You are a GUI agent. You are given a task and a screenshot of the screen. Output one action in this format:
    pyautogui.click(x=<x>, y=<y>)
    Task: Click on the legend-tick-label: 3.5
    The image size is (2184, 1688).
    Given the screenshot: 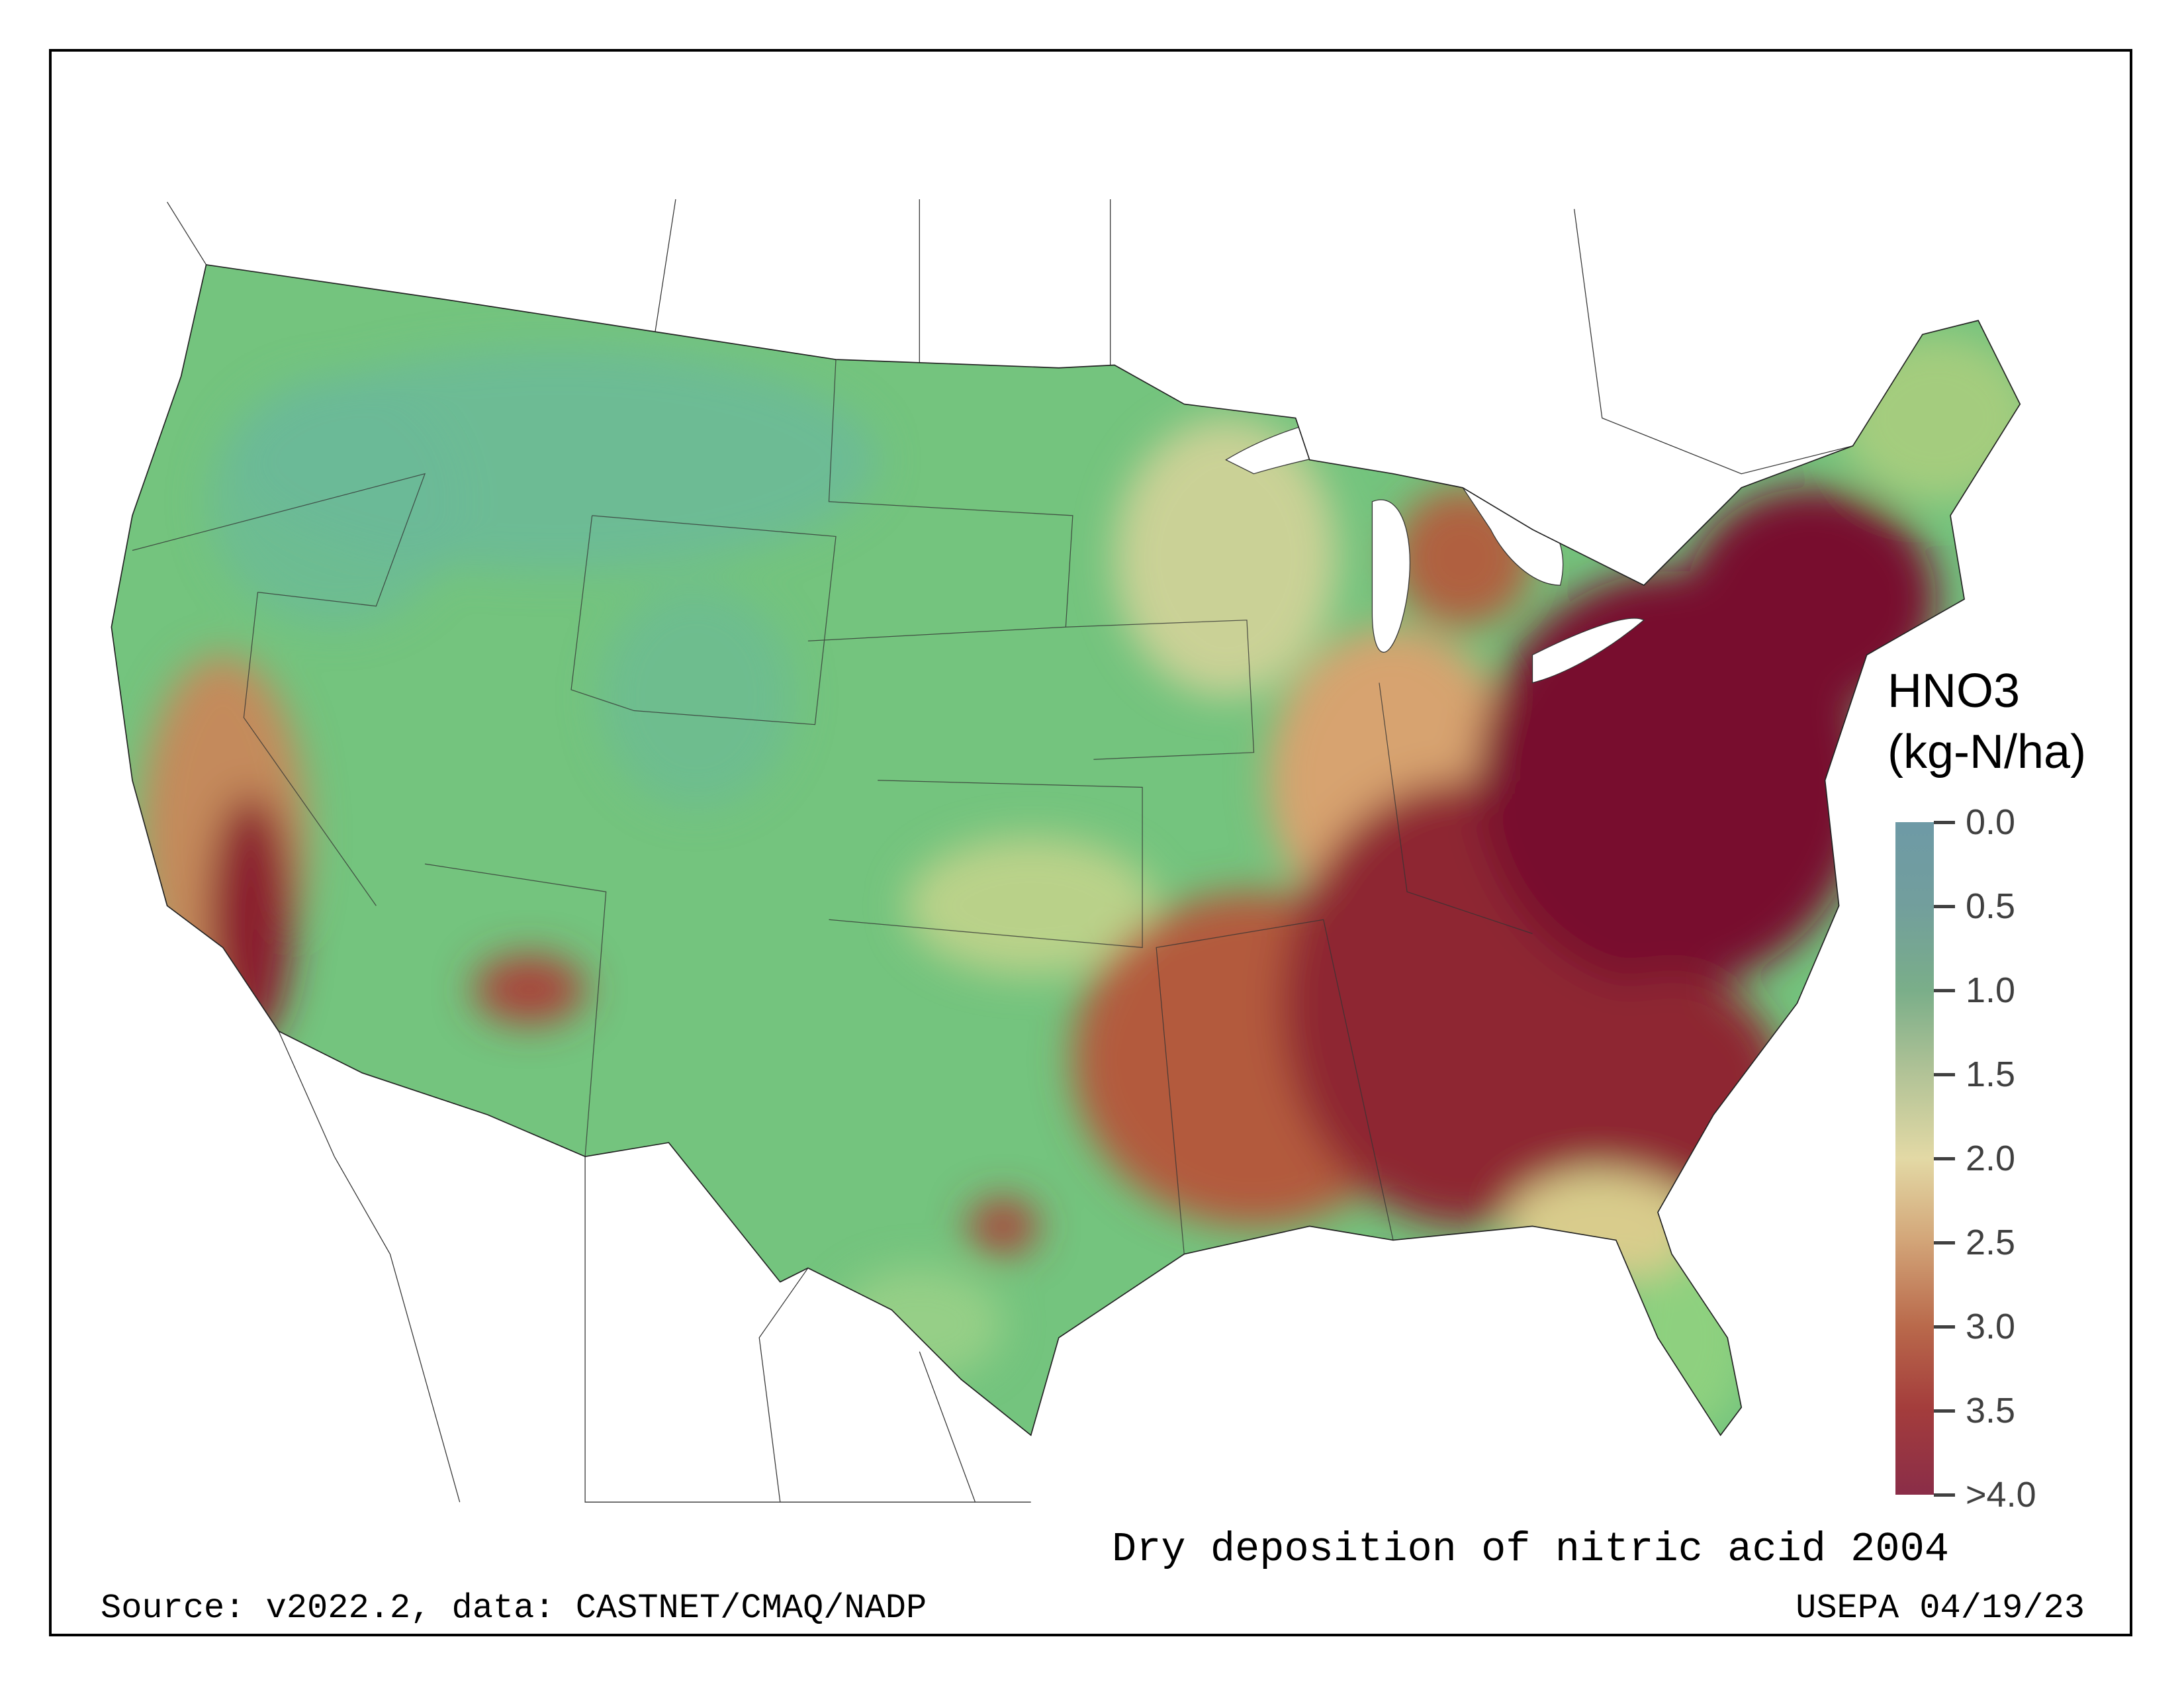 What is the action you would take?
    pyautogui.click(x=1991, y=1410)
    